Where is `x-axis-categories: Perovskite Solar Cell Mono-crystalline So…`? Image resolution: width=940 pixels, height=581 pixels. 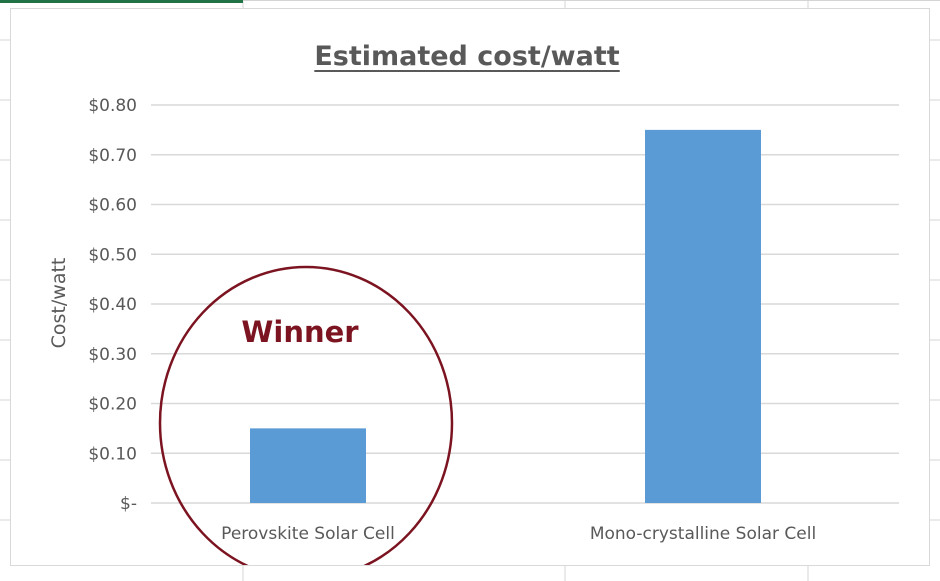 x-axis-categories: Perovskite Solar Cell Mono-crystalline So… is located at coordinates (518, 534).